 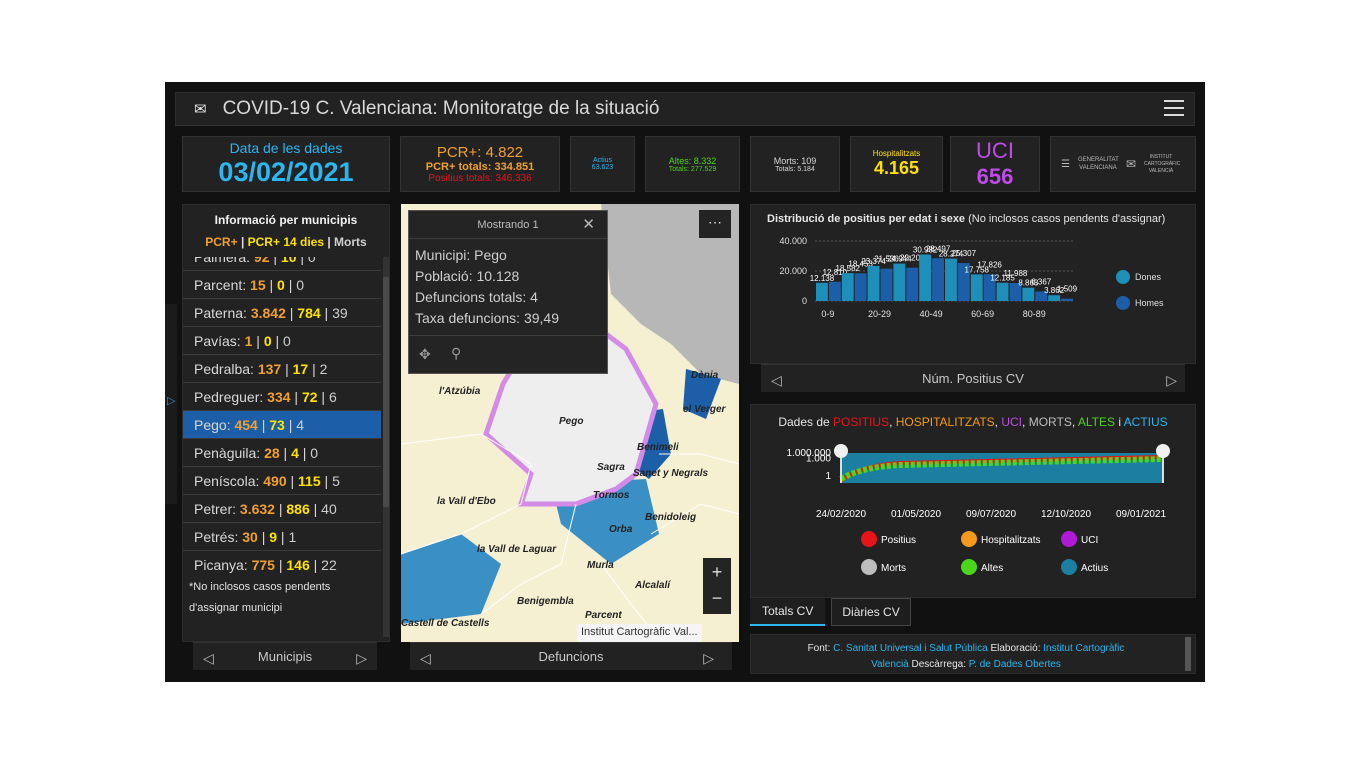 I want to click on source-elab-link: Institut Cartogràfic, so click(x=1083, y=648).